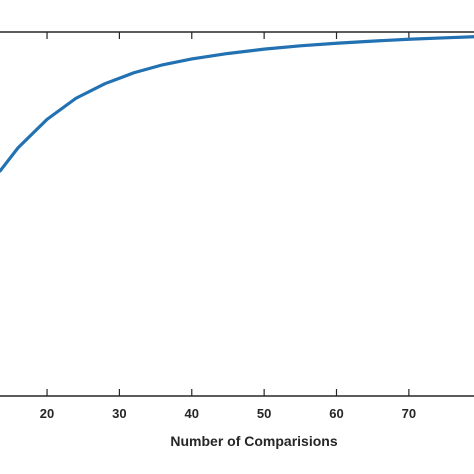  Describe the element at coordinates (119, 413) in the screenshot. I see `x-tick-label-30: 30` at that location.